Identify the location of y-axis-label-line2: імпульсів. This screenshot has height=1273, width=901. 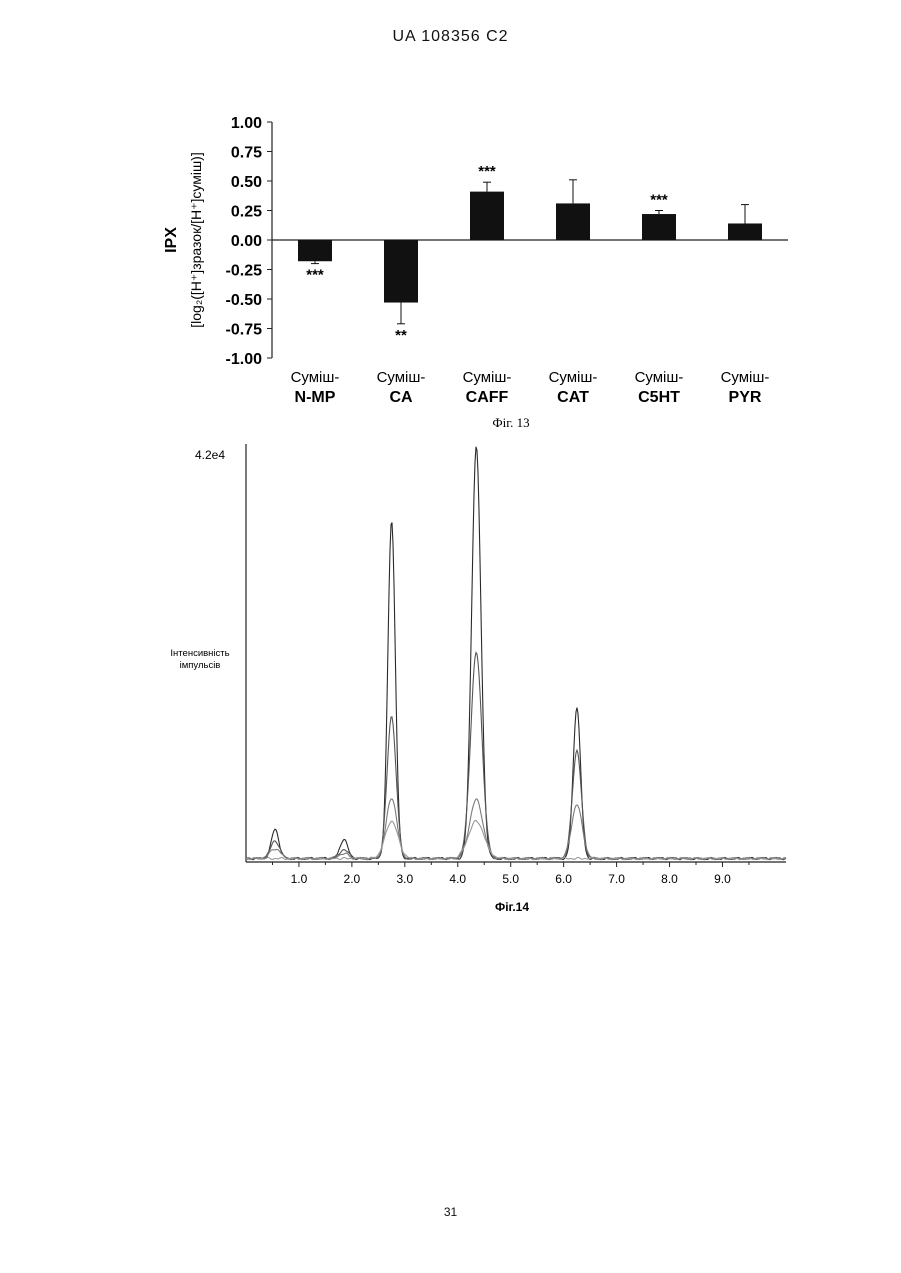
(200, 665).